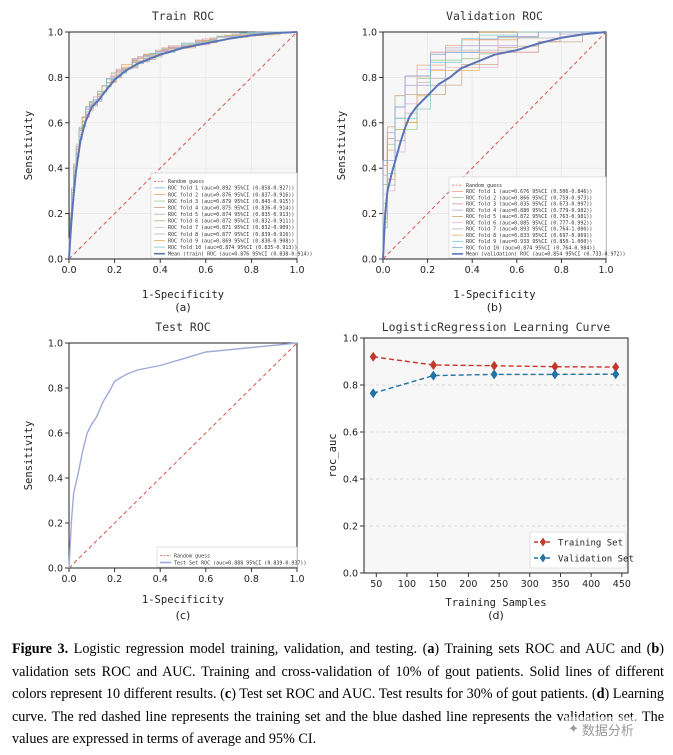 The image size is (673, 755). I want to click on y-axis-label-c: Sensitivity, so click(29, 456).